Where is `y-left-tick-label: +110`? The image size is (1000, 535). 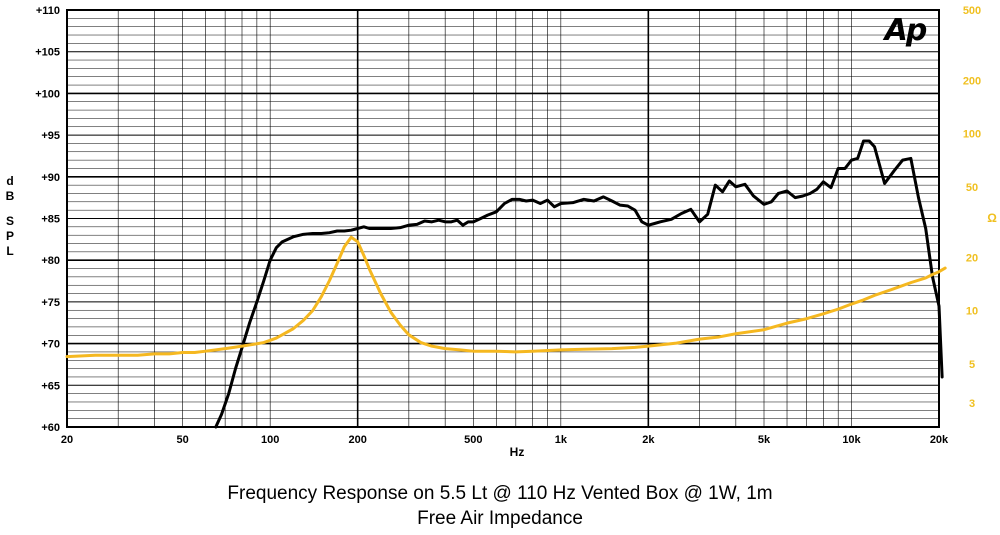 y-left-tick-label: +110 is located at coordinates (48, 11).